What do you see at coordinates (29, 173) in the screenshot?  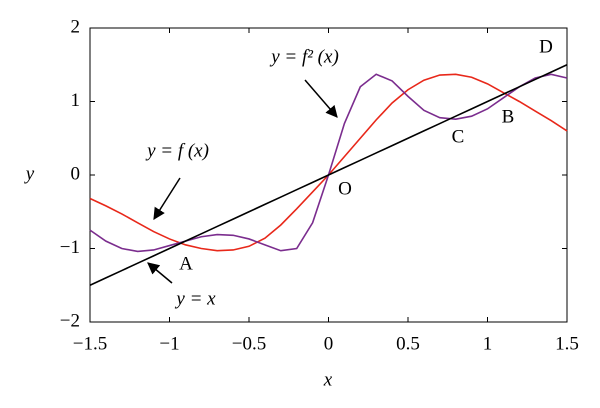 I see `y-axis-label: y` at bounding box center [29, 173].